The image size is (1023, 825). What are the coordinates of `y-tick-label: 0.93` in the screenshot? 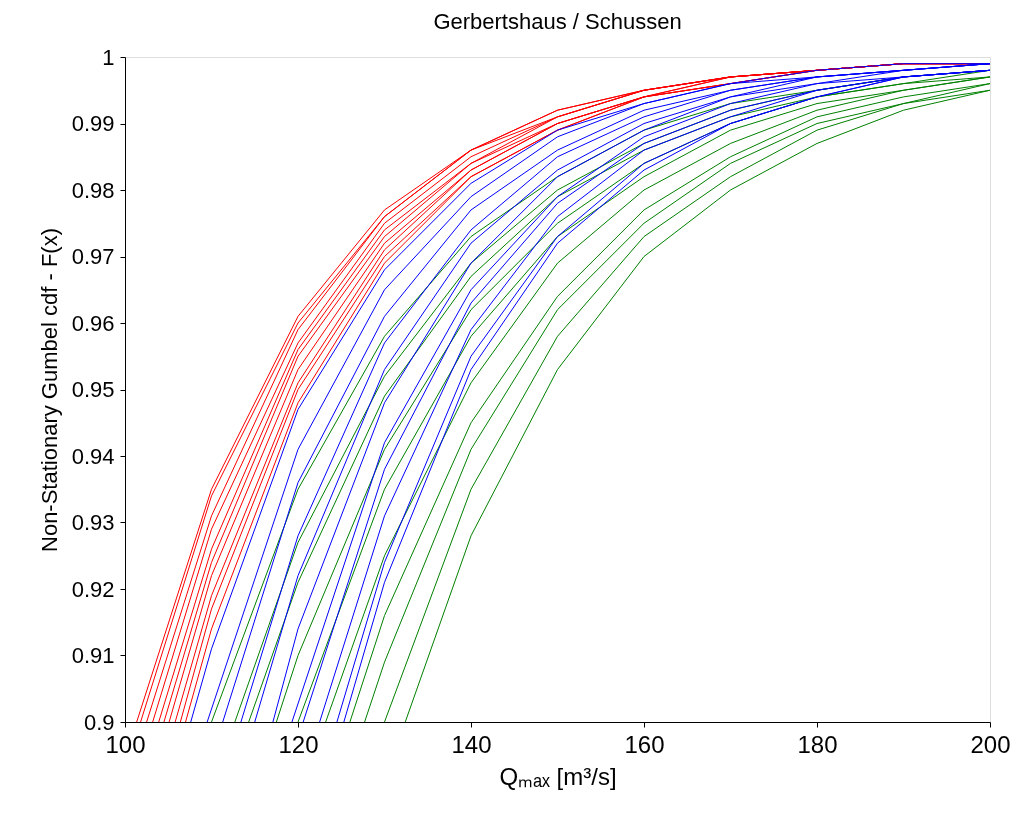 It's located at (93, 522).